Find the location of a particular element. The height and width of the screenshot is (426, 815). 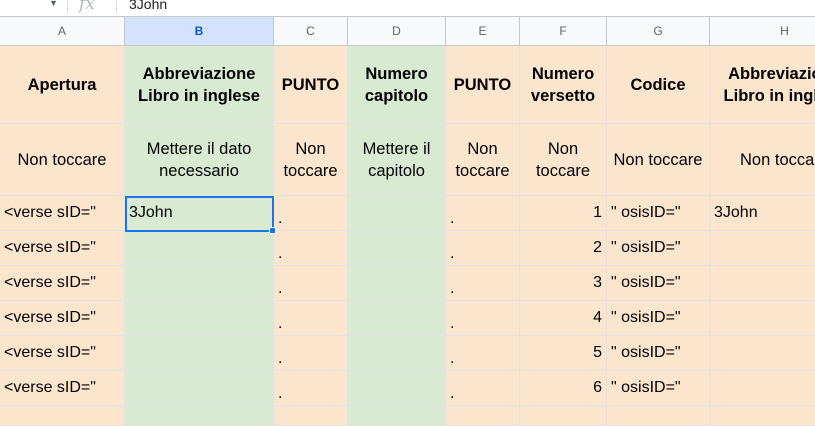

header-cell: Apertura is located at coordinates (62, 85).